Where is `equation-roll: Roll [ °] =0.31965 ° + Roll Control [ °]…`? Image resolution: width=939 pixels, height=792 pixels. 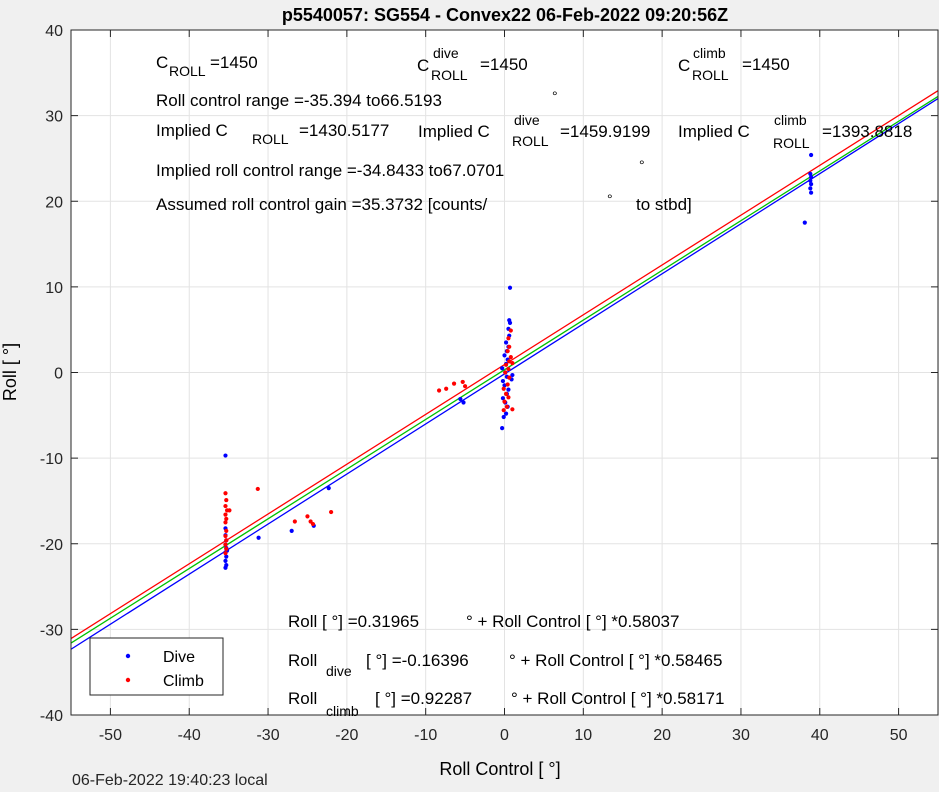 equation-roll: Roll [ °] =0.31965 ° + Roll Control [ °]… is located at coordinates (483, 621).